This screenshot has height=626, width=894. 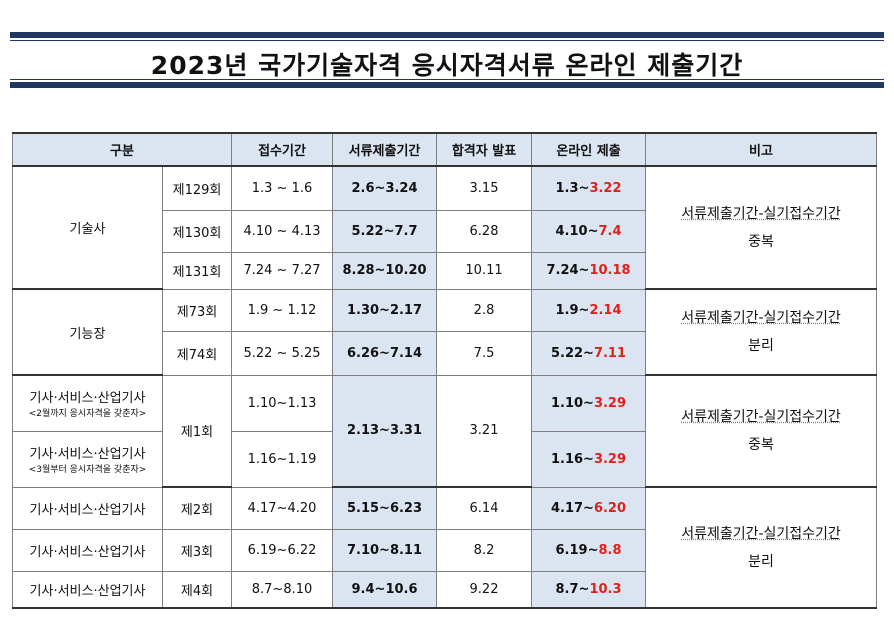 I want to click on online-end: 2.14, so click(x=605, y=310).